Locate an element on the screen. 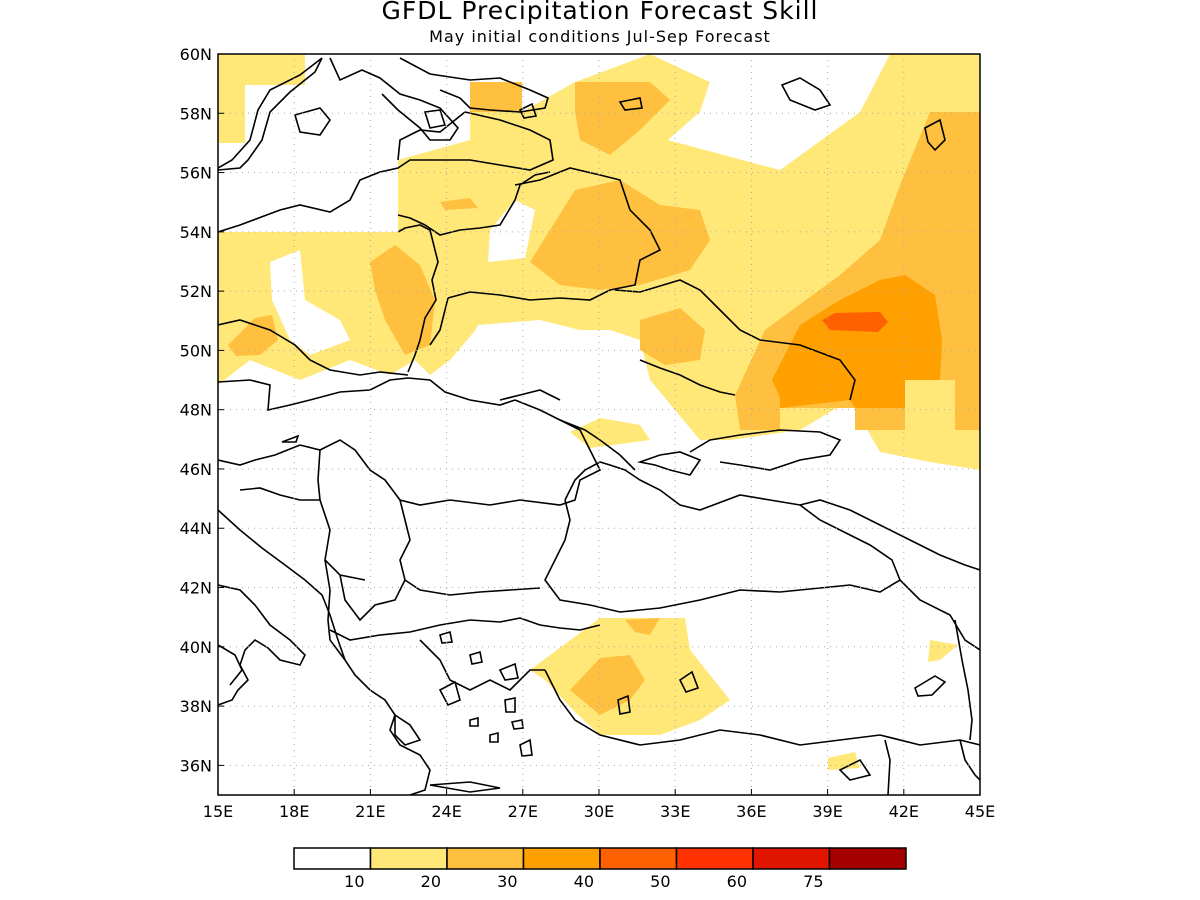 The image size is (1200, 900). coastline-gulf-riga is located at coordinates (431, 136).